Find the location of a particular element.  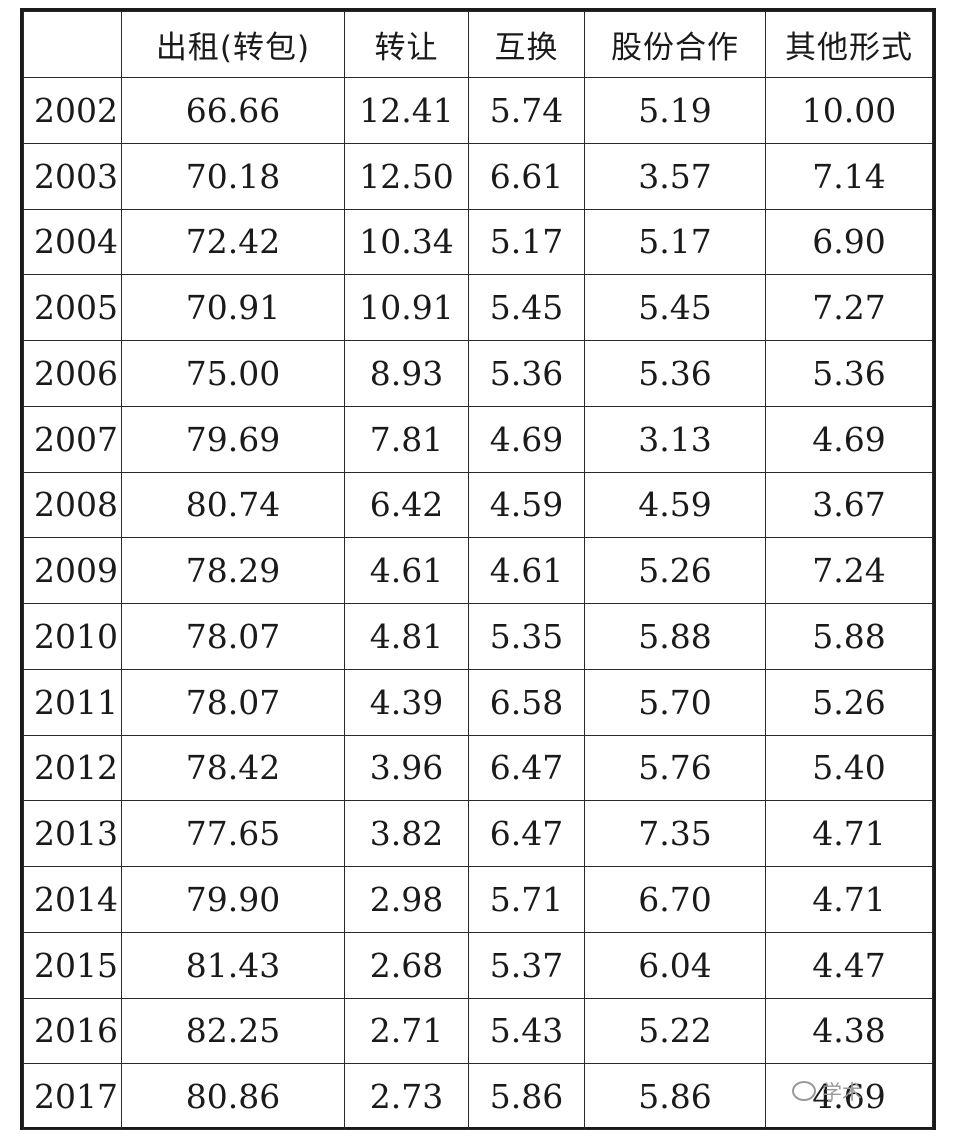

table-row: 2010 78.07 4.81 5.35 5.88 5.88 is located at coordinates (478, 636).